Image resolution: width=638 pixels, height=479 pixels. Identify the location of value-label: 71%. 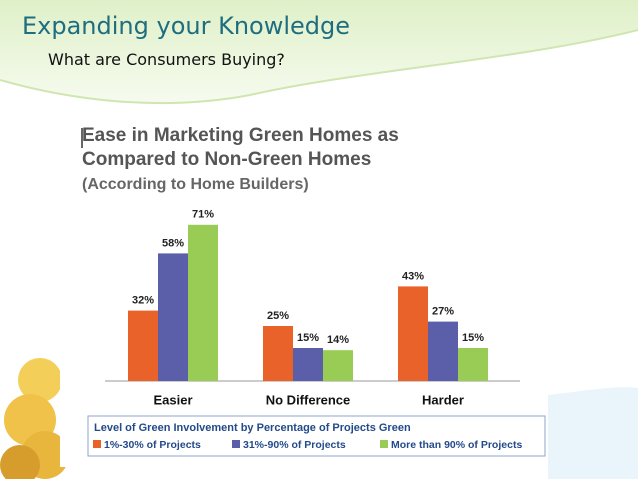
(203, 215).